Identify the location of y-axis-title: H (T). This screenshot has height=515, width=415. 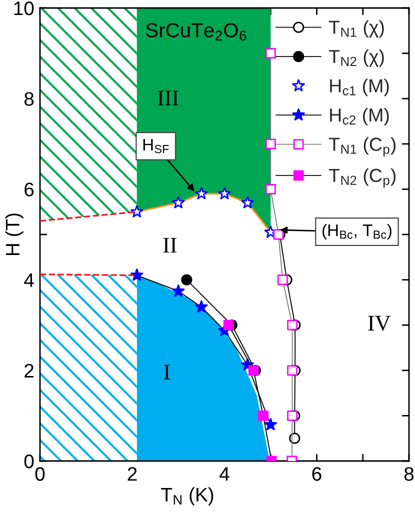
(14, 235).